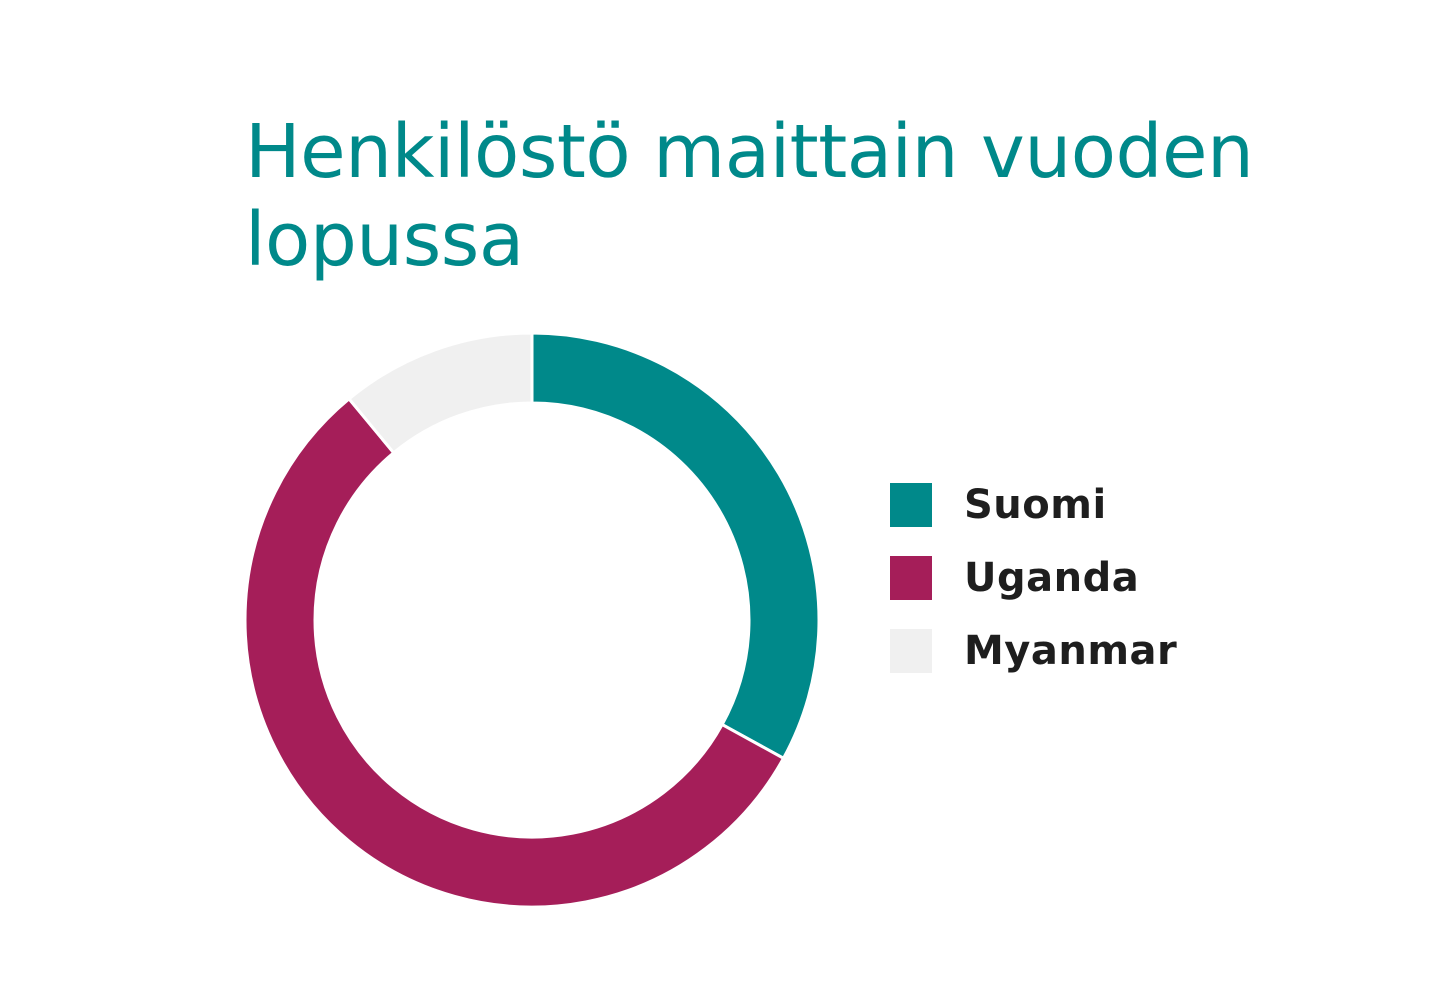 This screenshot has width=1452, height=984. What do you see at coordinates (440, 393) in the screenshot?
I see `donut-slice-myanmar` at bounding box center [440, 393].